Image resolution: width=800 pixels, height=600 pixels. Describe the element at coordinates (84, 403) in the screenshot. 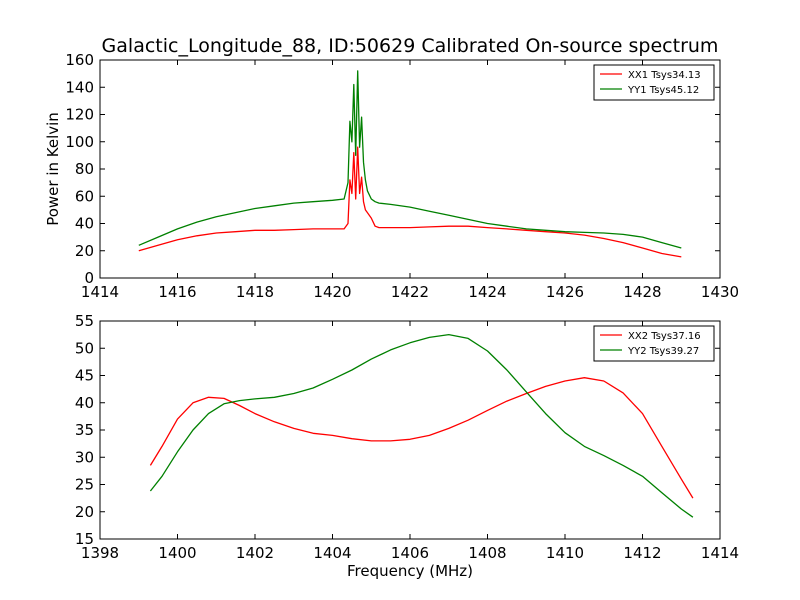

I see `bottom-ytick-label-5: 40` at that location.